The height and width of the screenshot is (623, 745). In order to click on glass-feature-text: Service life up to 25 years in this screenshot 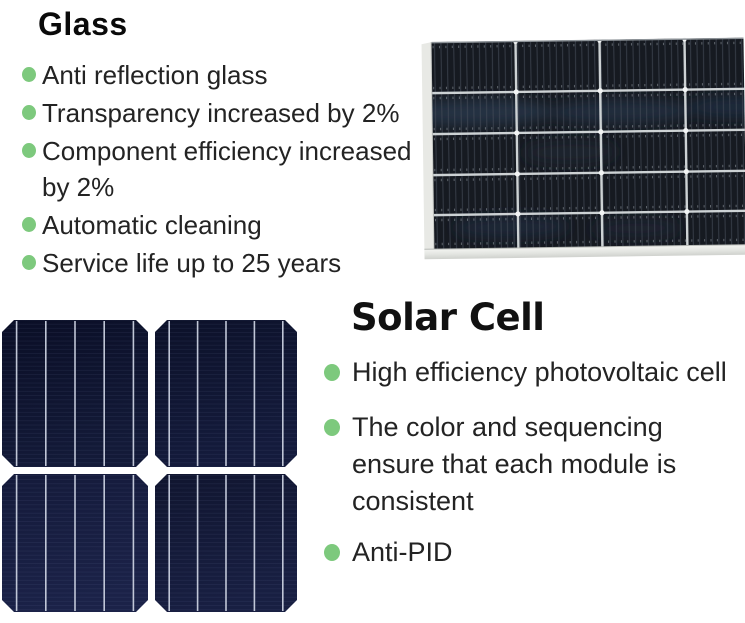, I will do `click(192, 263)`.